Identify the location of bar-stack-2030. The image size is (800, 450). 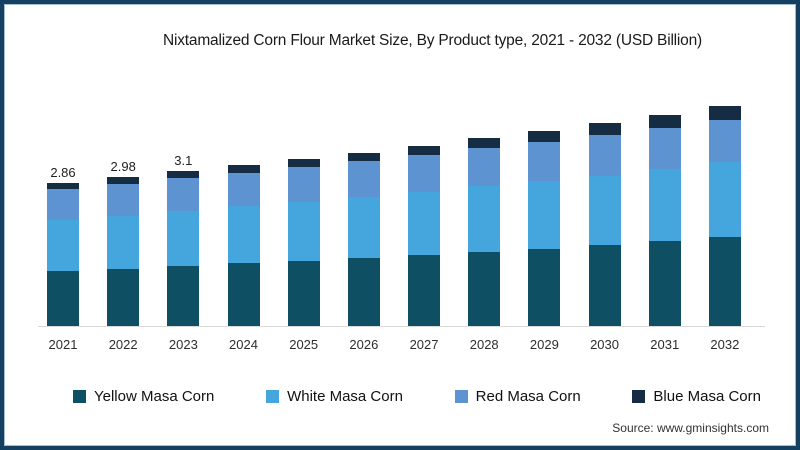
(604, 224).